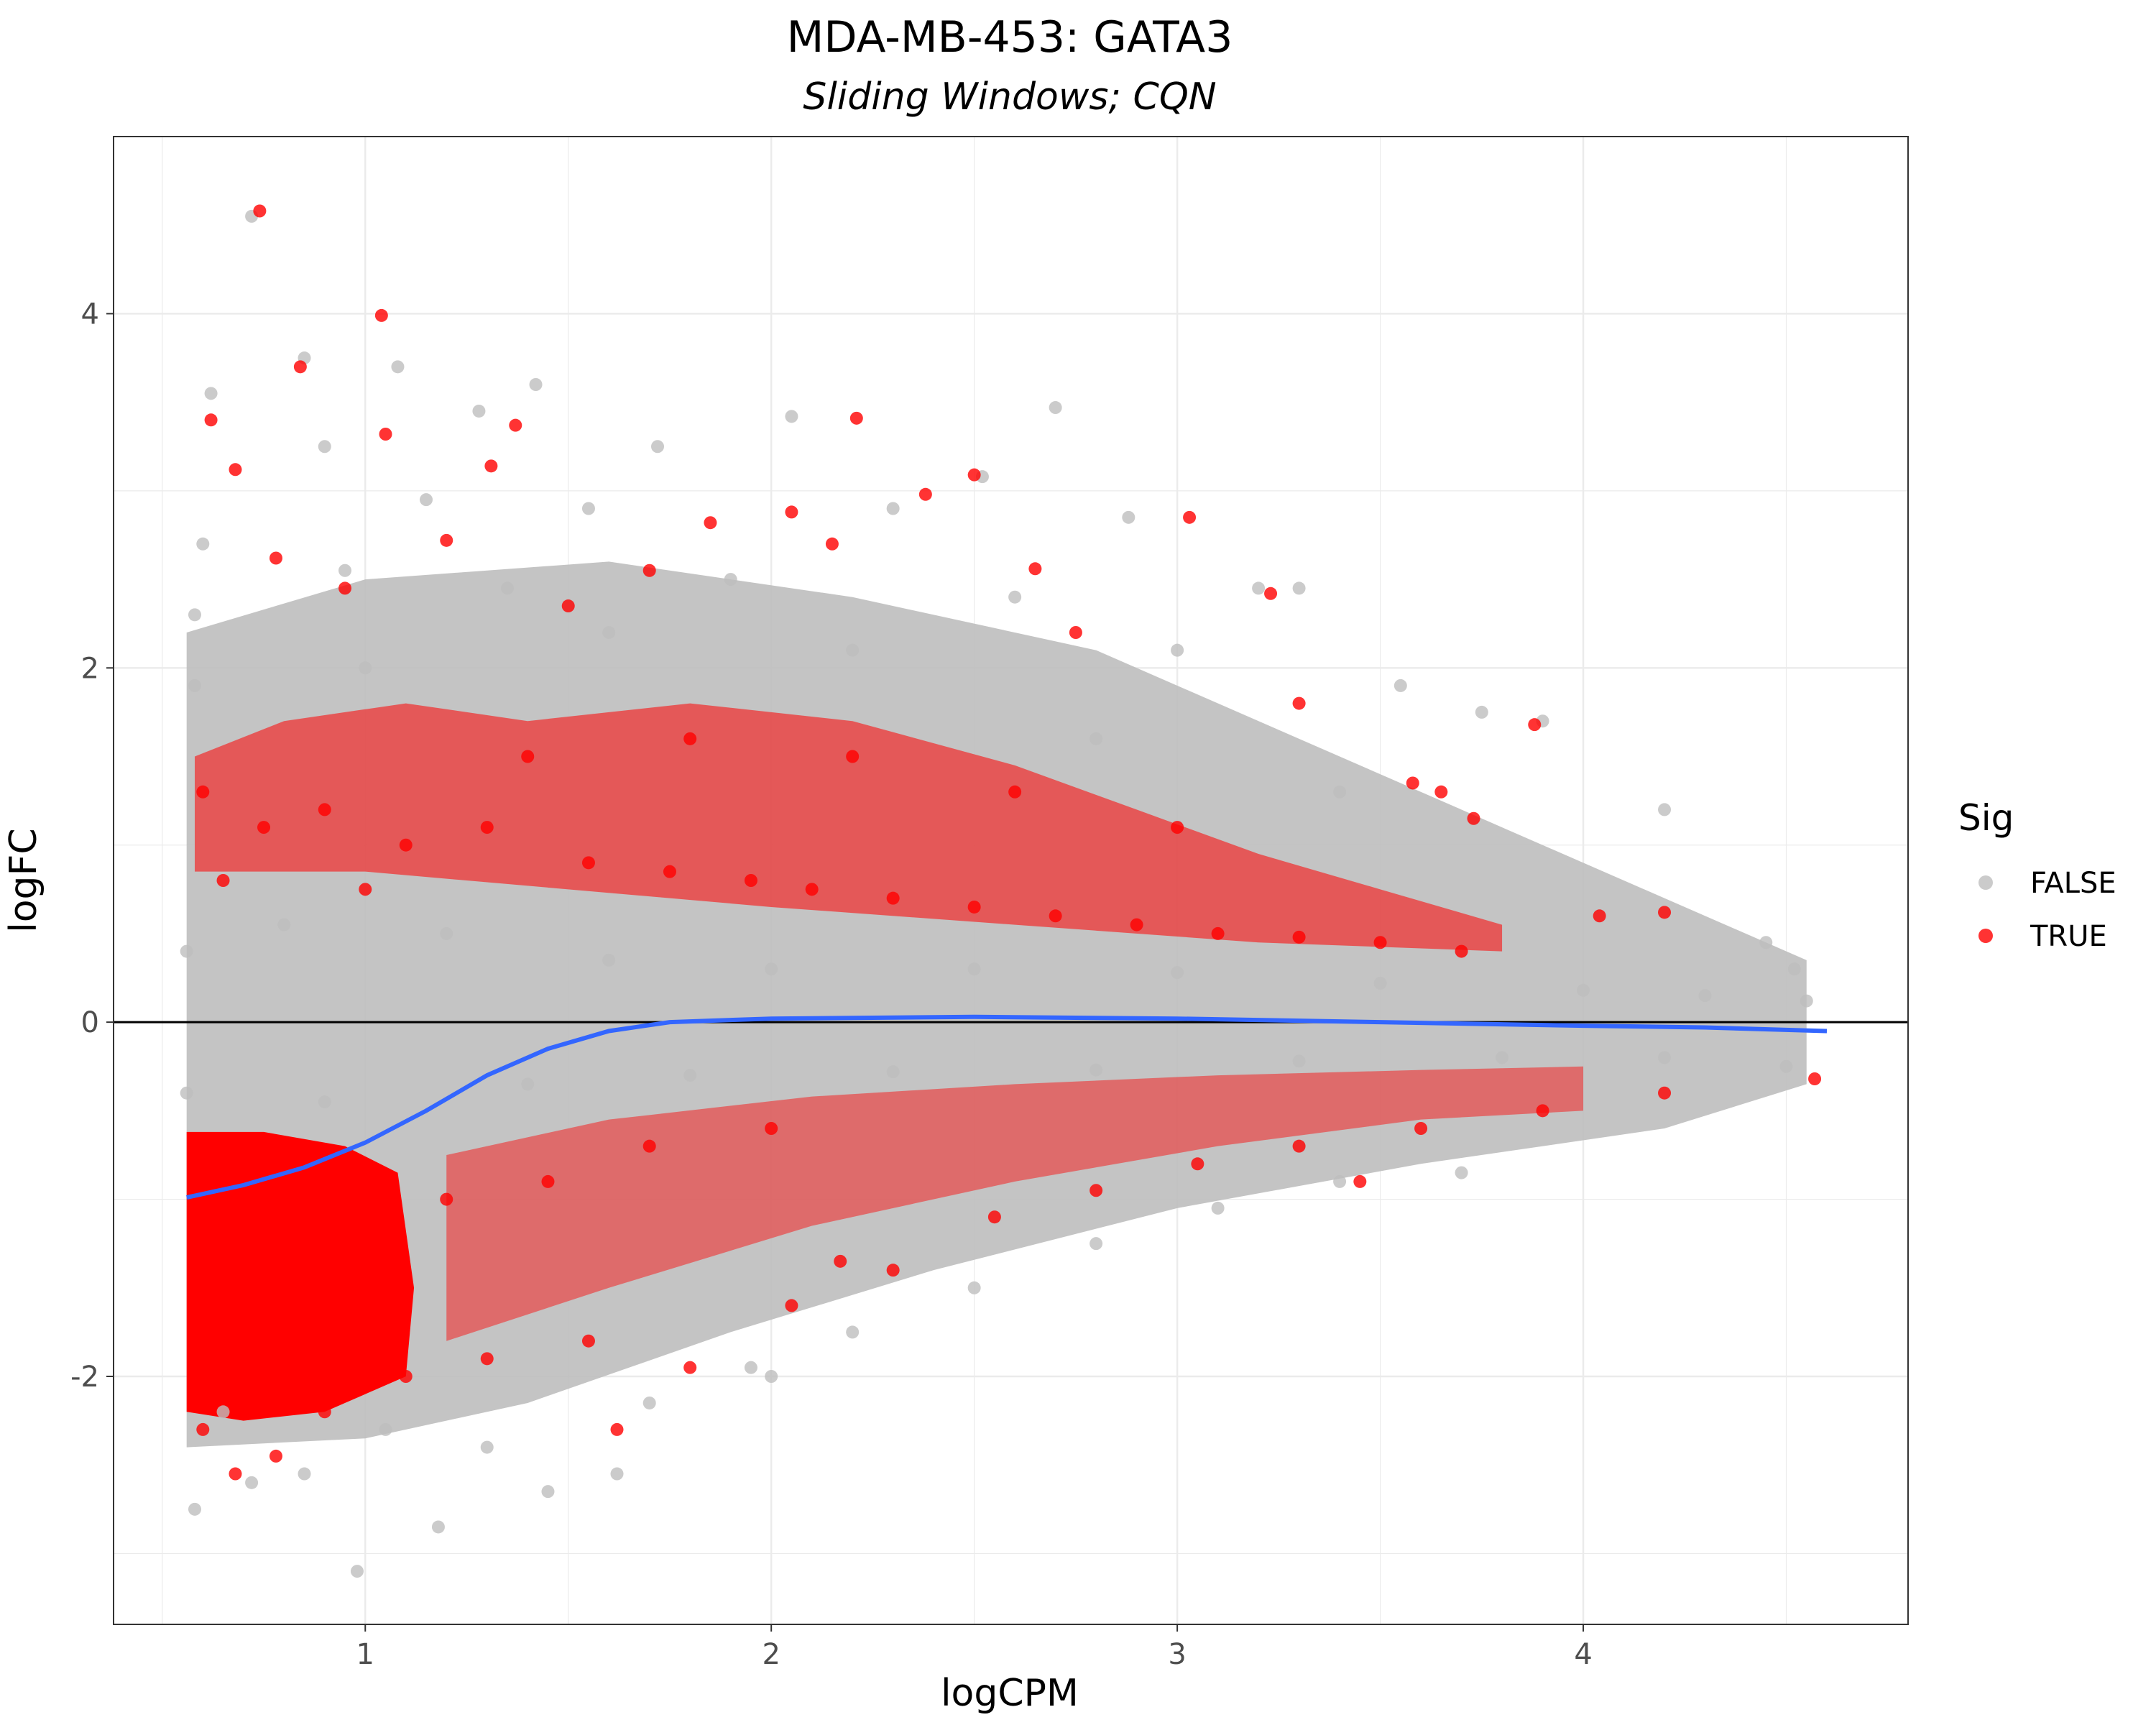 The width and height of the screenshot is (2156, 1725). Describe the element at coordinates (1007, 1107) in the screenshot. I see `trend-line` at that location.